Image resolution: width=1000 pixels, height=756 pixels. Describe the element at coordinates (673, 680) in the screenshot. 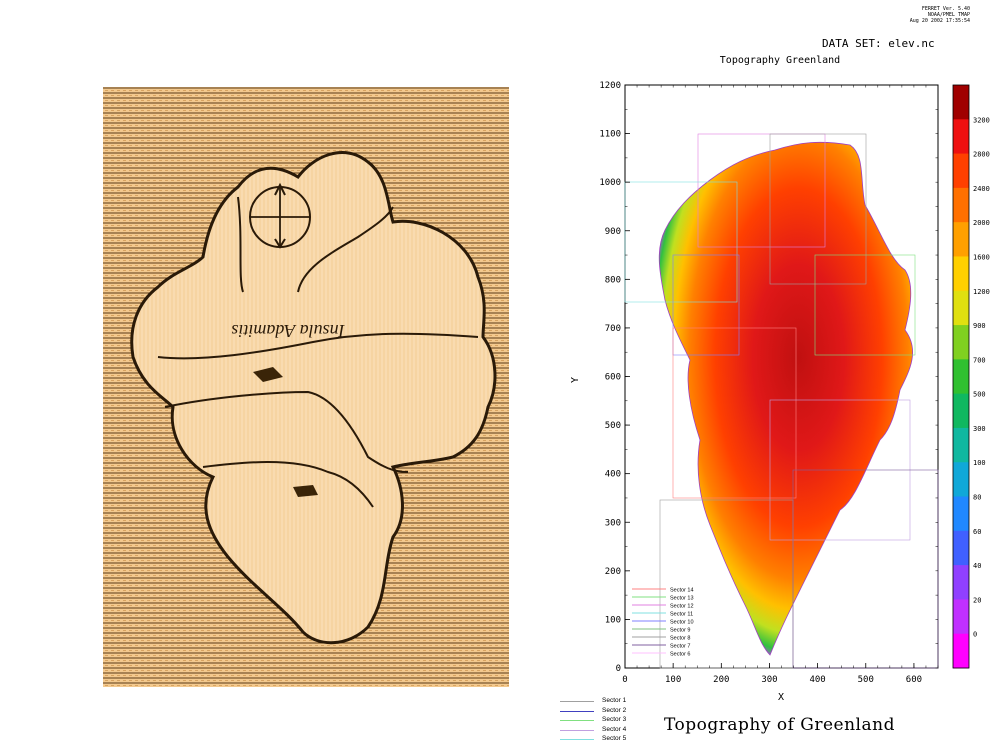

I see `x-tick-label: 100` at that location.